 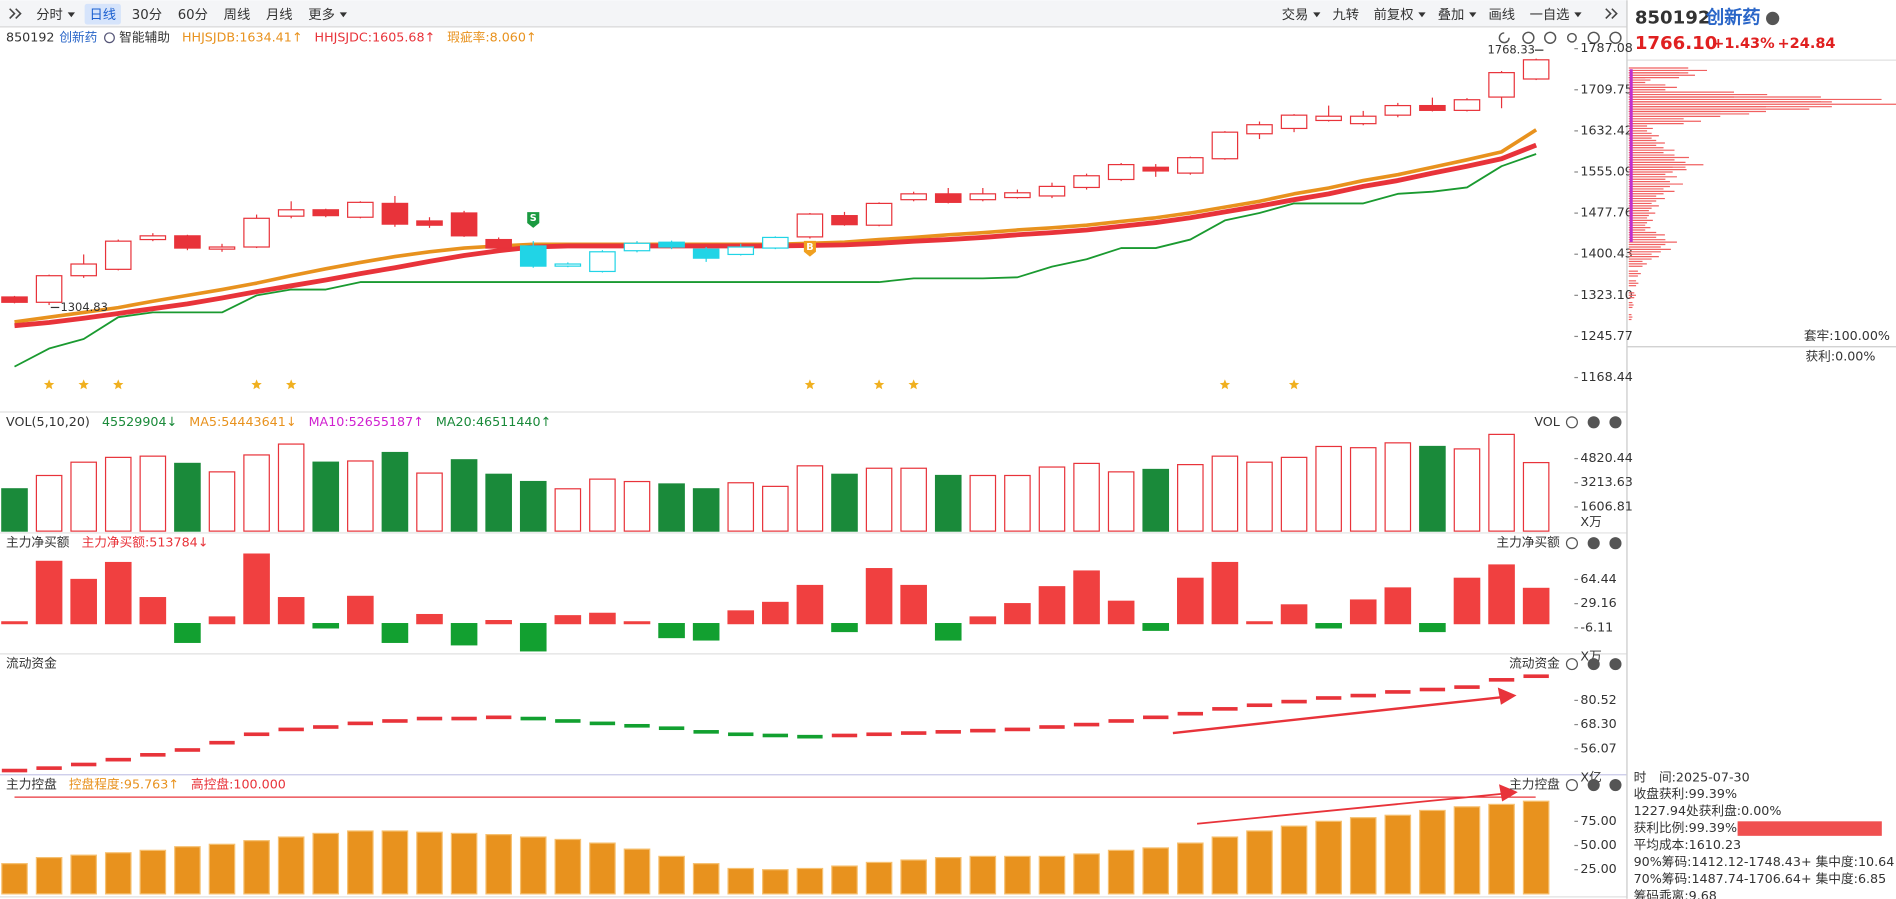 I want to click on toolbar-button: 月线, so click(x=279, y=15).